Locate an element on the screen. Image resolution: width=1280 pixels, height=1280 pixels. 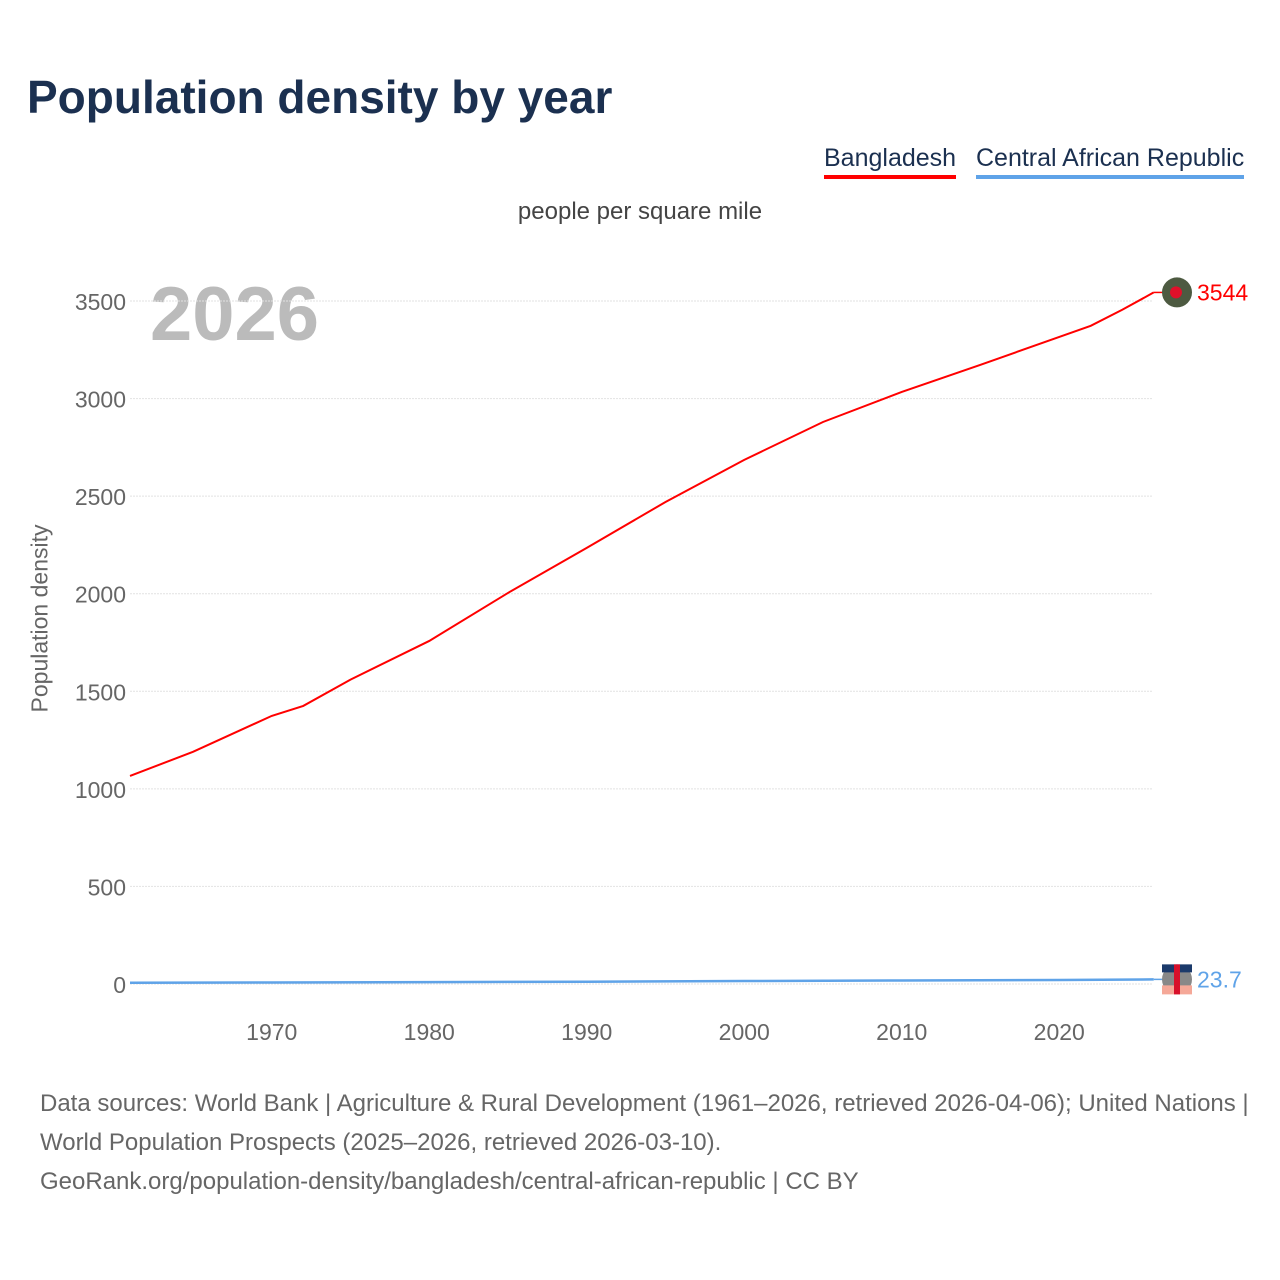
x-tick-label: 2010 is located at coordinates (901, 1032).